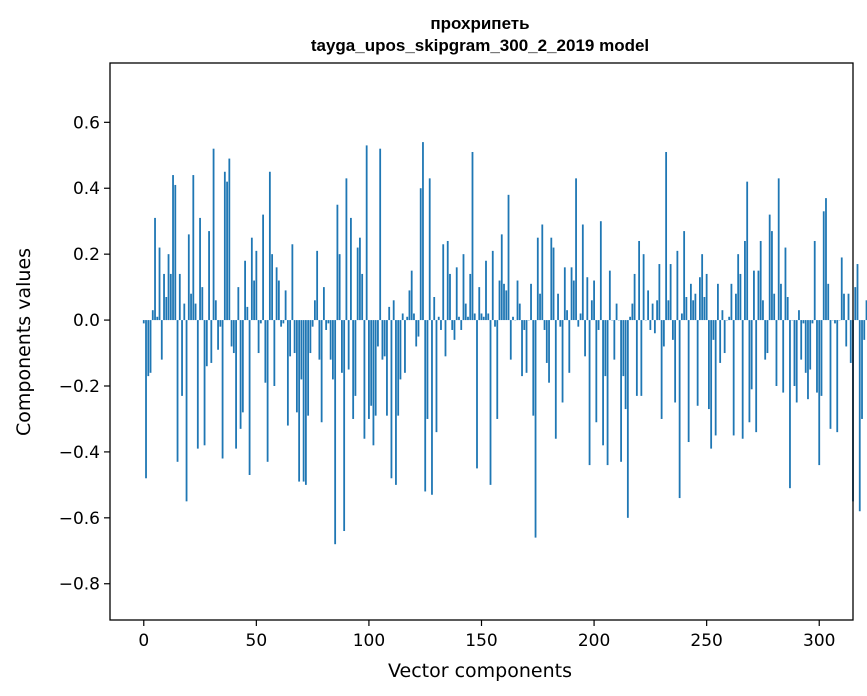 This screenshot has height=696, width=867. What do you see at coordinates (79, 519) in the screenshot?
I see `y-tick-label: −0.6` at bounding box center [79, 519].